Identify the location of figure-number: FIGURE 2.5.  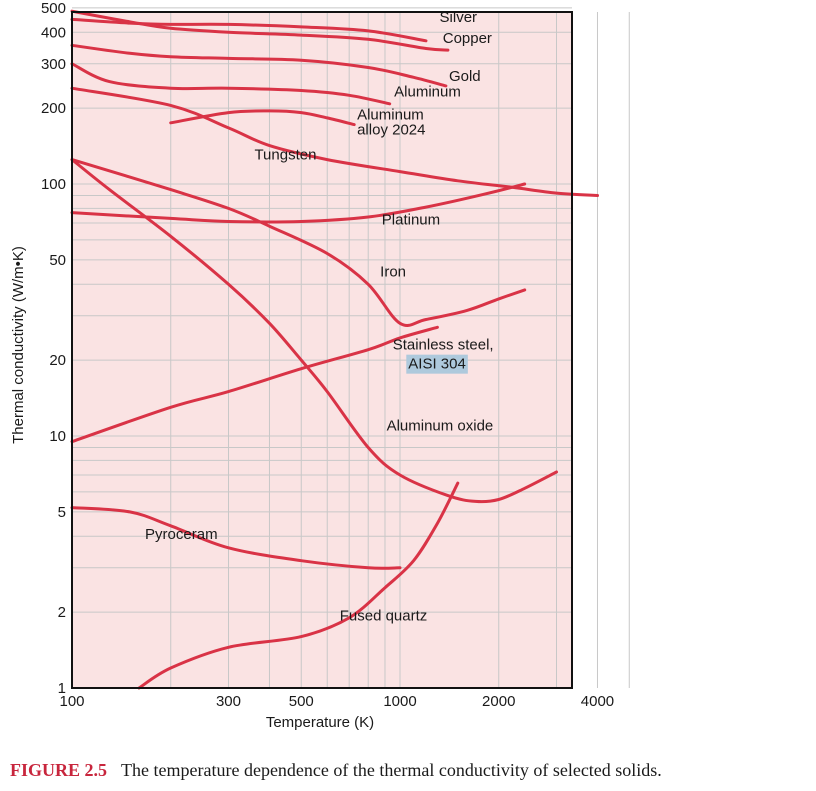
(59, 770).